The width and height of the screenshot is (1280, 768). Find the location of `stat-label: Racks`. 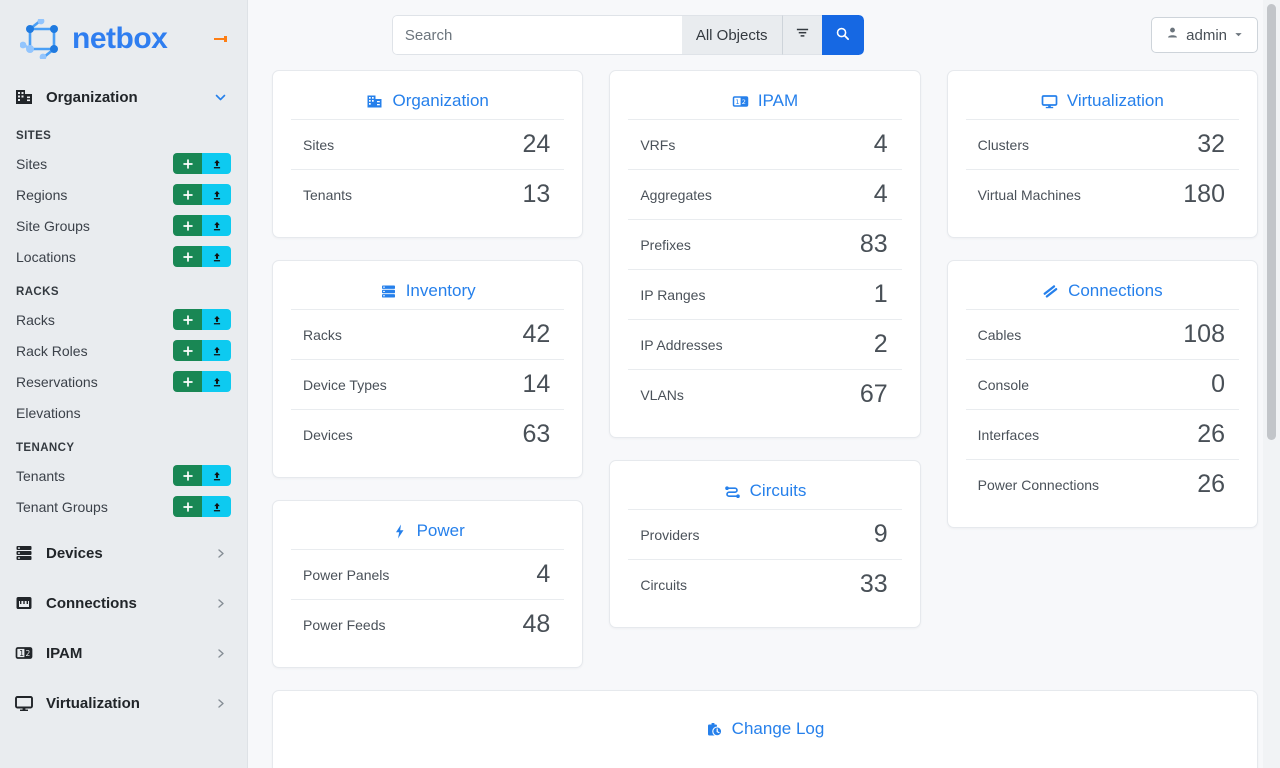

stat-label: Racks is located at coordinates (322, 334).